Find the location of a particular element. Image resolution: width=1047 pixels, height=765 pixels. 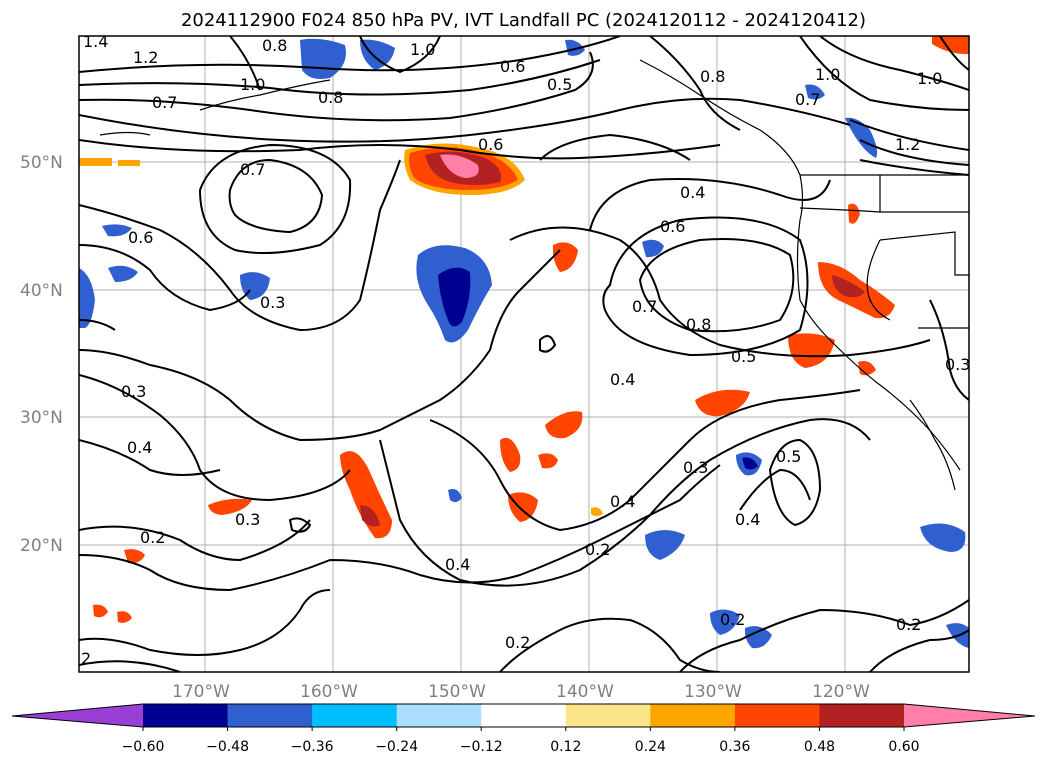

colorbar-tick-label: −0.24 is located at coordinates (396, 747).